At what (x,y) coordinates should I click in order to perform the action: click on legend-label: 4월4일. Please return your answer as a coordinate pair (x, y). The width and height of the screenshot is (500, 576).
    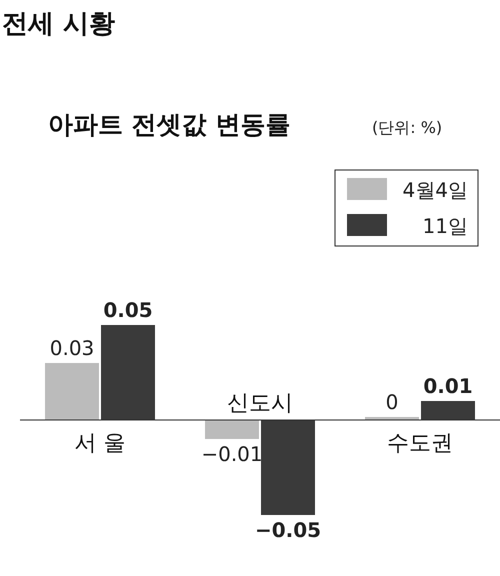
    Looking at the image, I should click on (435, 190).